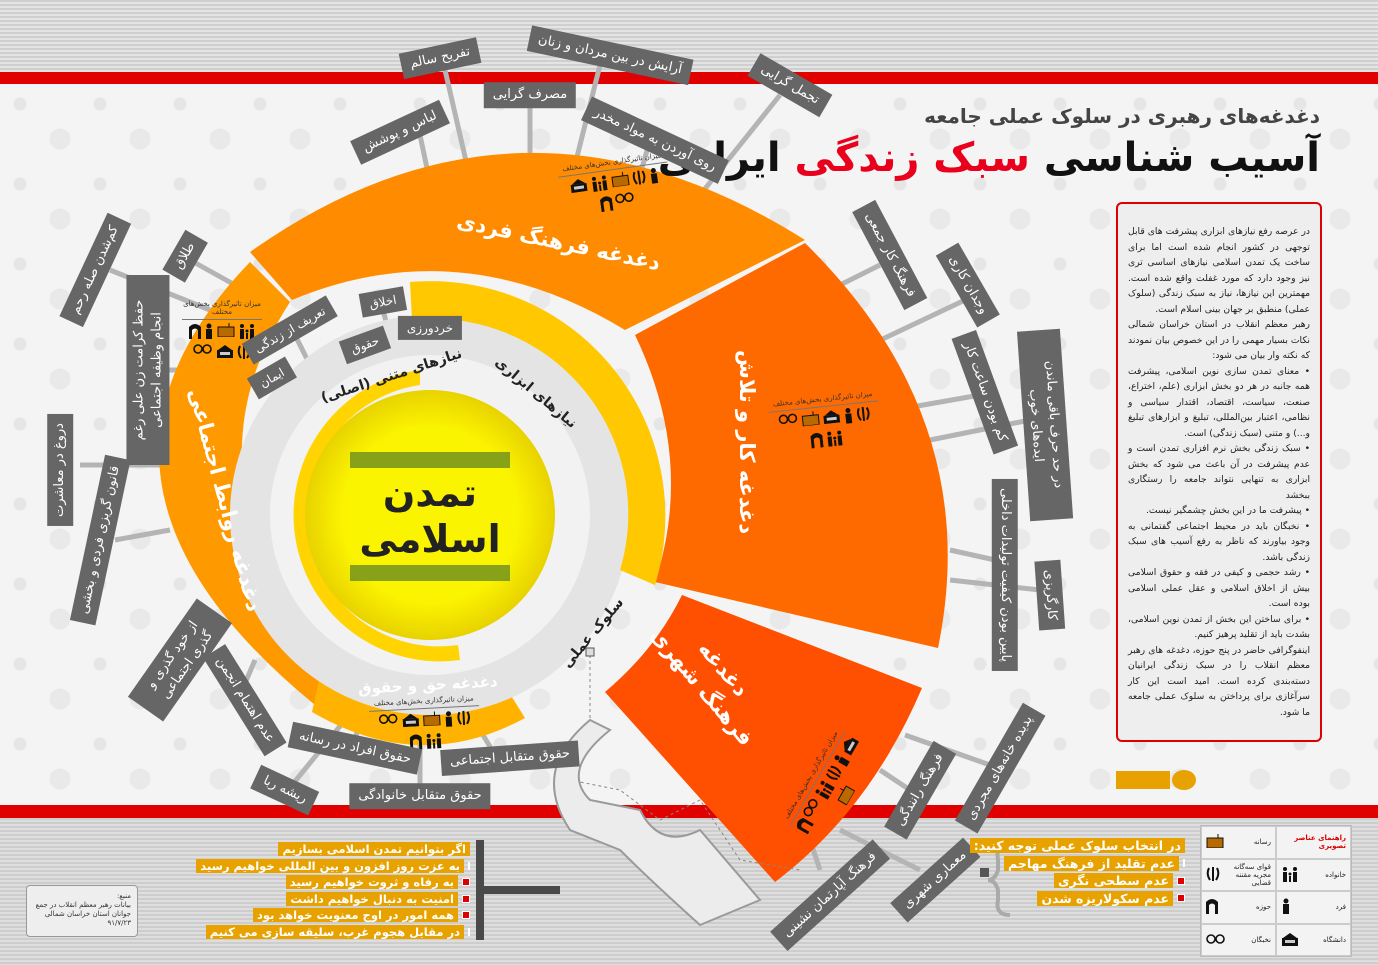  What do you see at coordinates (763, 738) in the screenshot?
I see `segment-shahri` at bounding box center [763, 738].